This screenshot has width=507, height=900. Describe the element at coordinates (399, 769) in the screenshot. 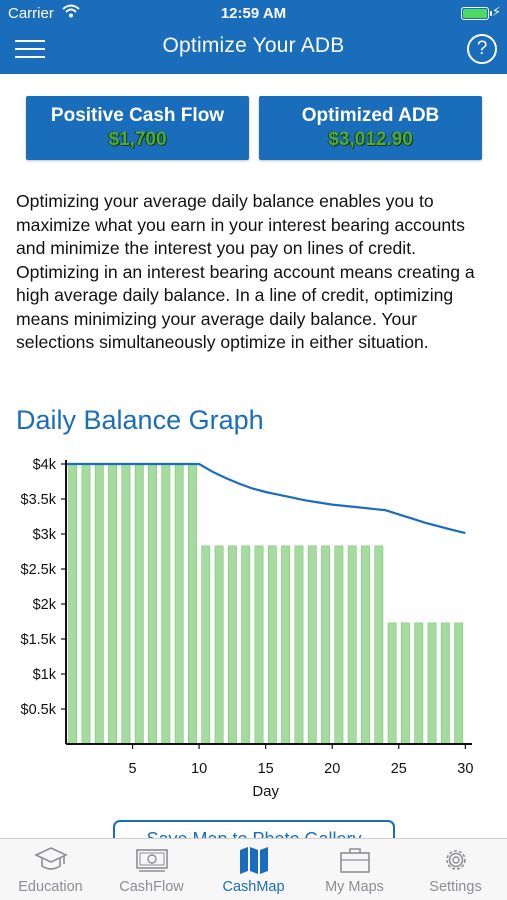

I see `x-tick-label: 25` at that location.